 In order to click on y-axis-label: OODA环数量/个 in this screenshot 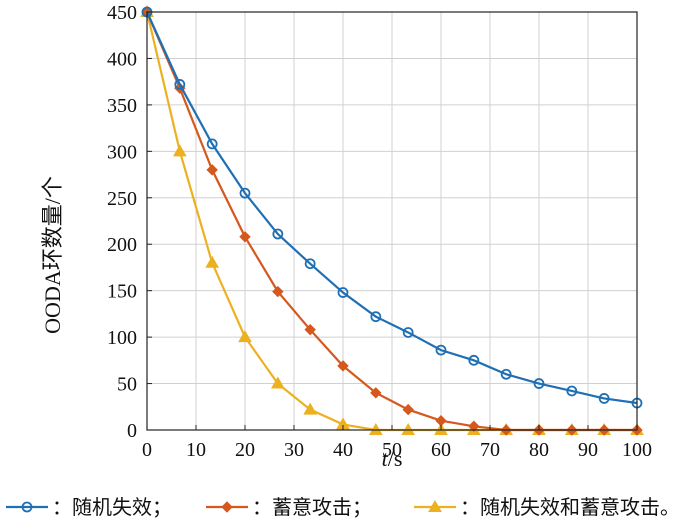, I will do `click(52, 255)`.